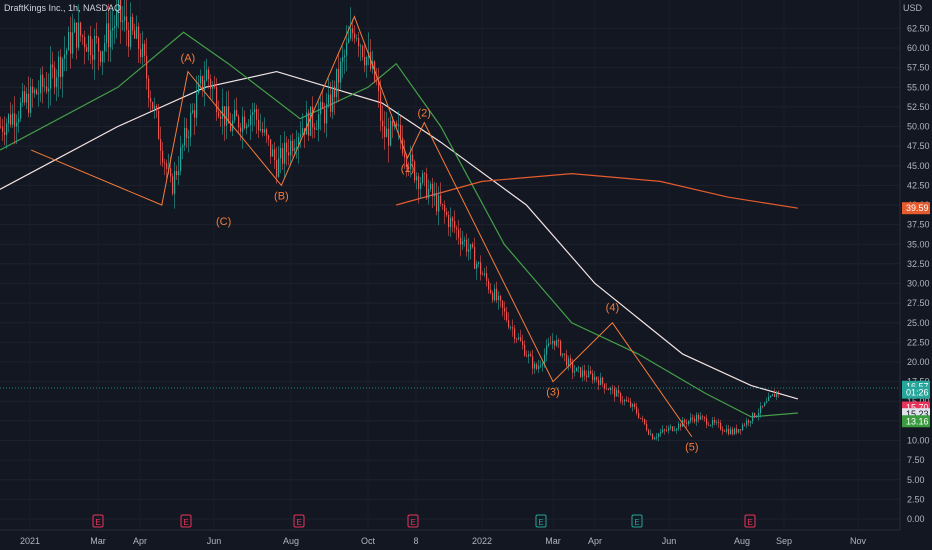 This screenshot has width=932, height=550. I want to click on time-tick-label: Jun, so click(669, 541).